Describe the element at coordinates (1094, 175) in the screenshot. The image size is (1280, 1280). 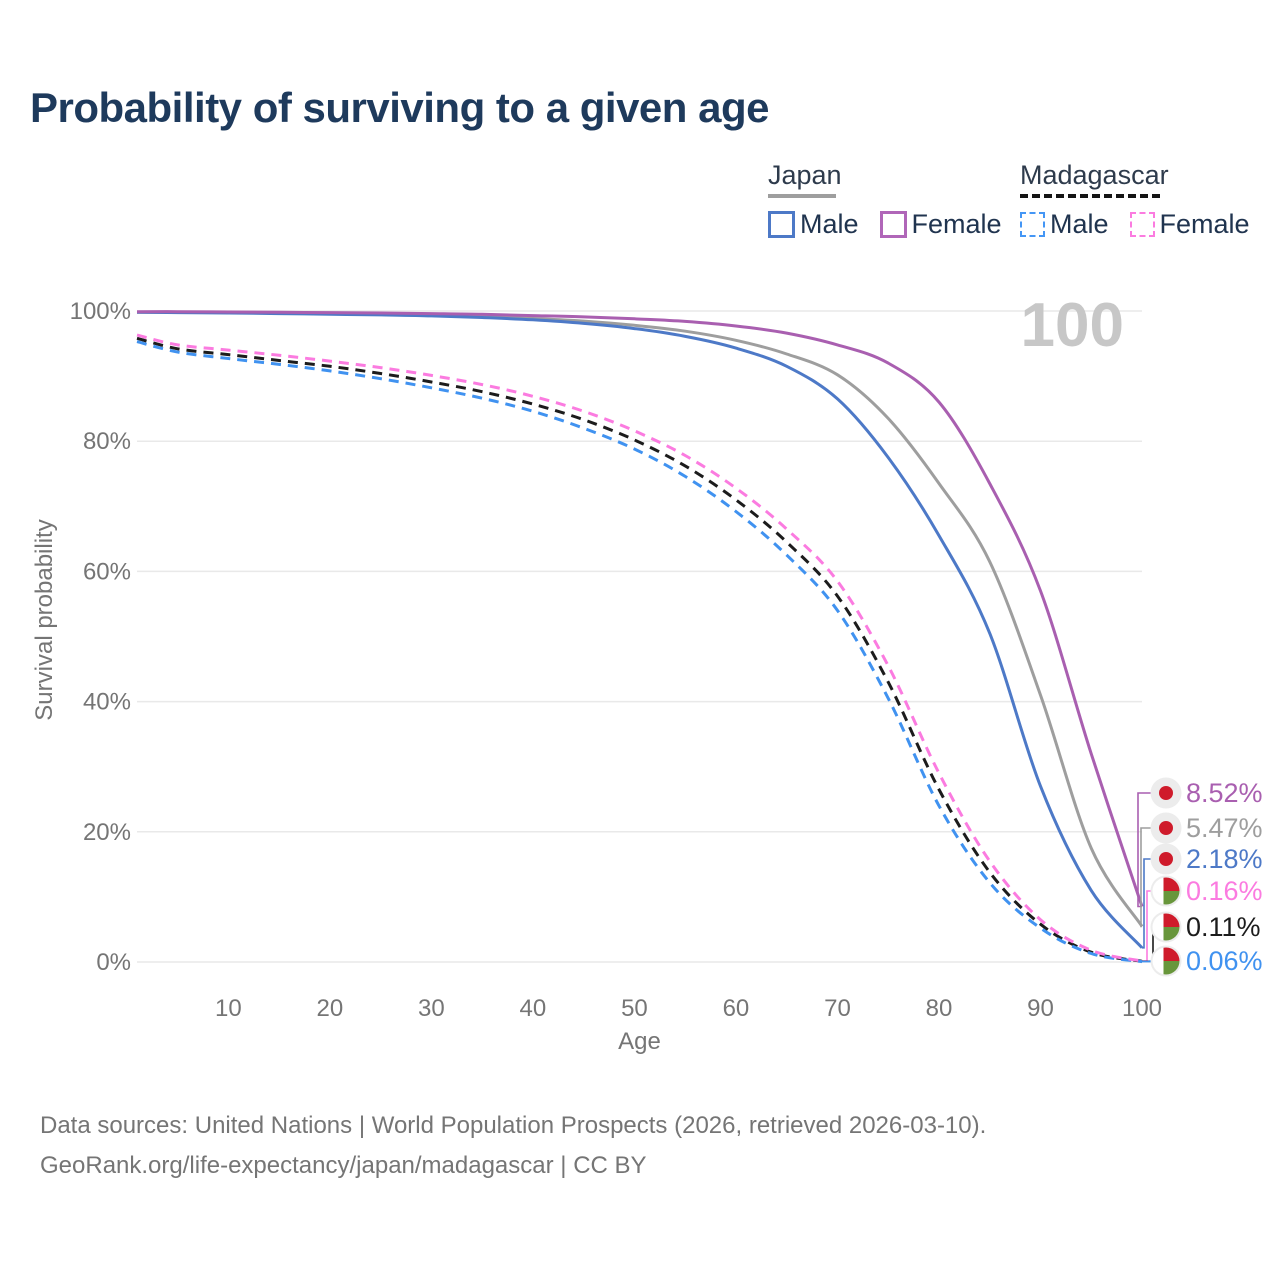
I see `legend-header-madagascar: Madagascar` at that location.